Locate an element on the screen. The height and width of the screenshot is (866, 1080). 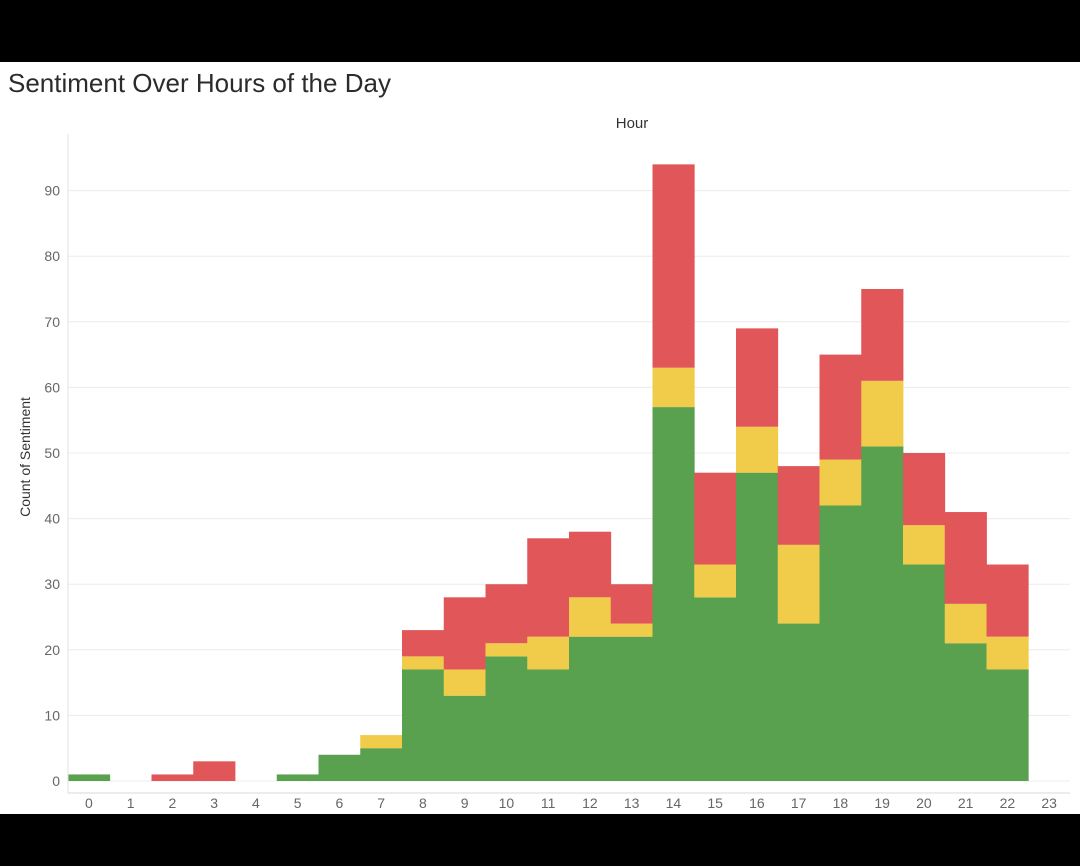
x-tick-label: 1 is located at coordinates (131, 803).